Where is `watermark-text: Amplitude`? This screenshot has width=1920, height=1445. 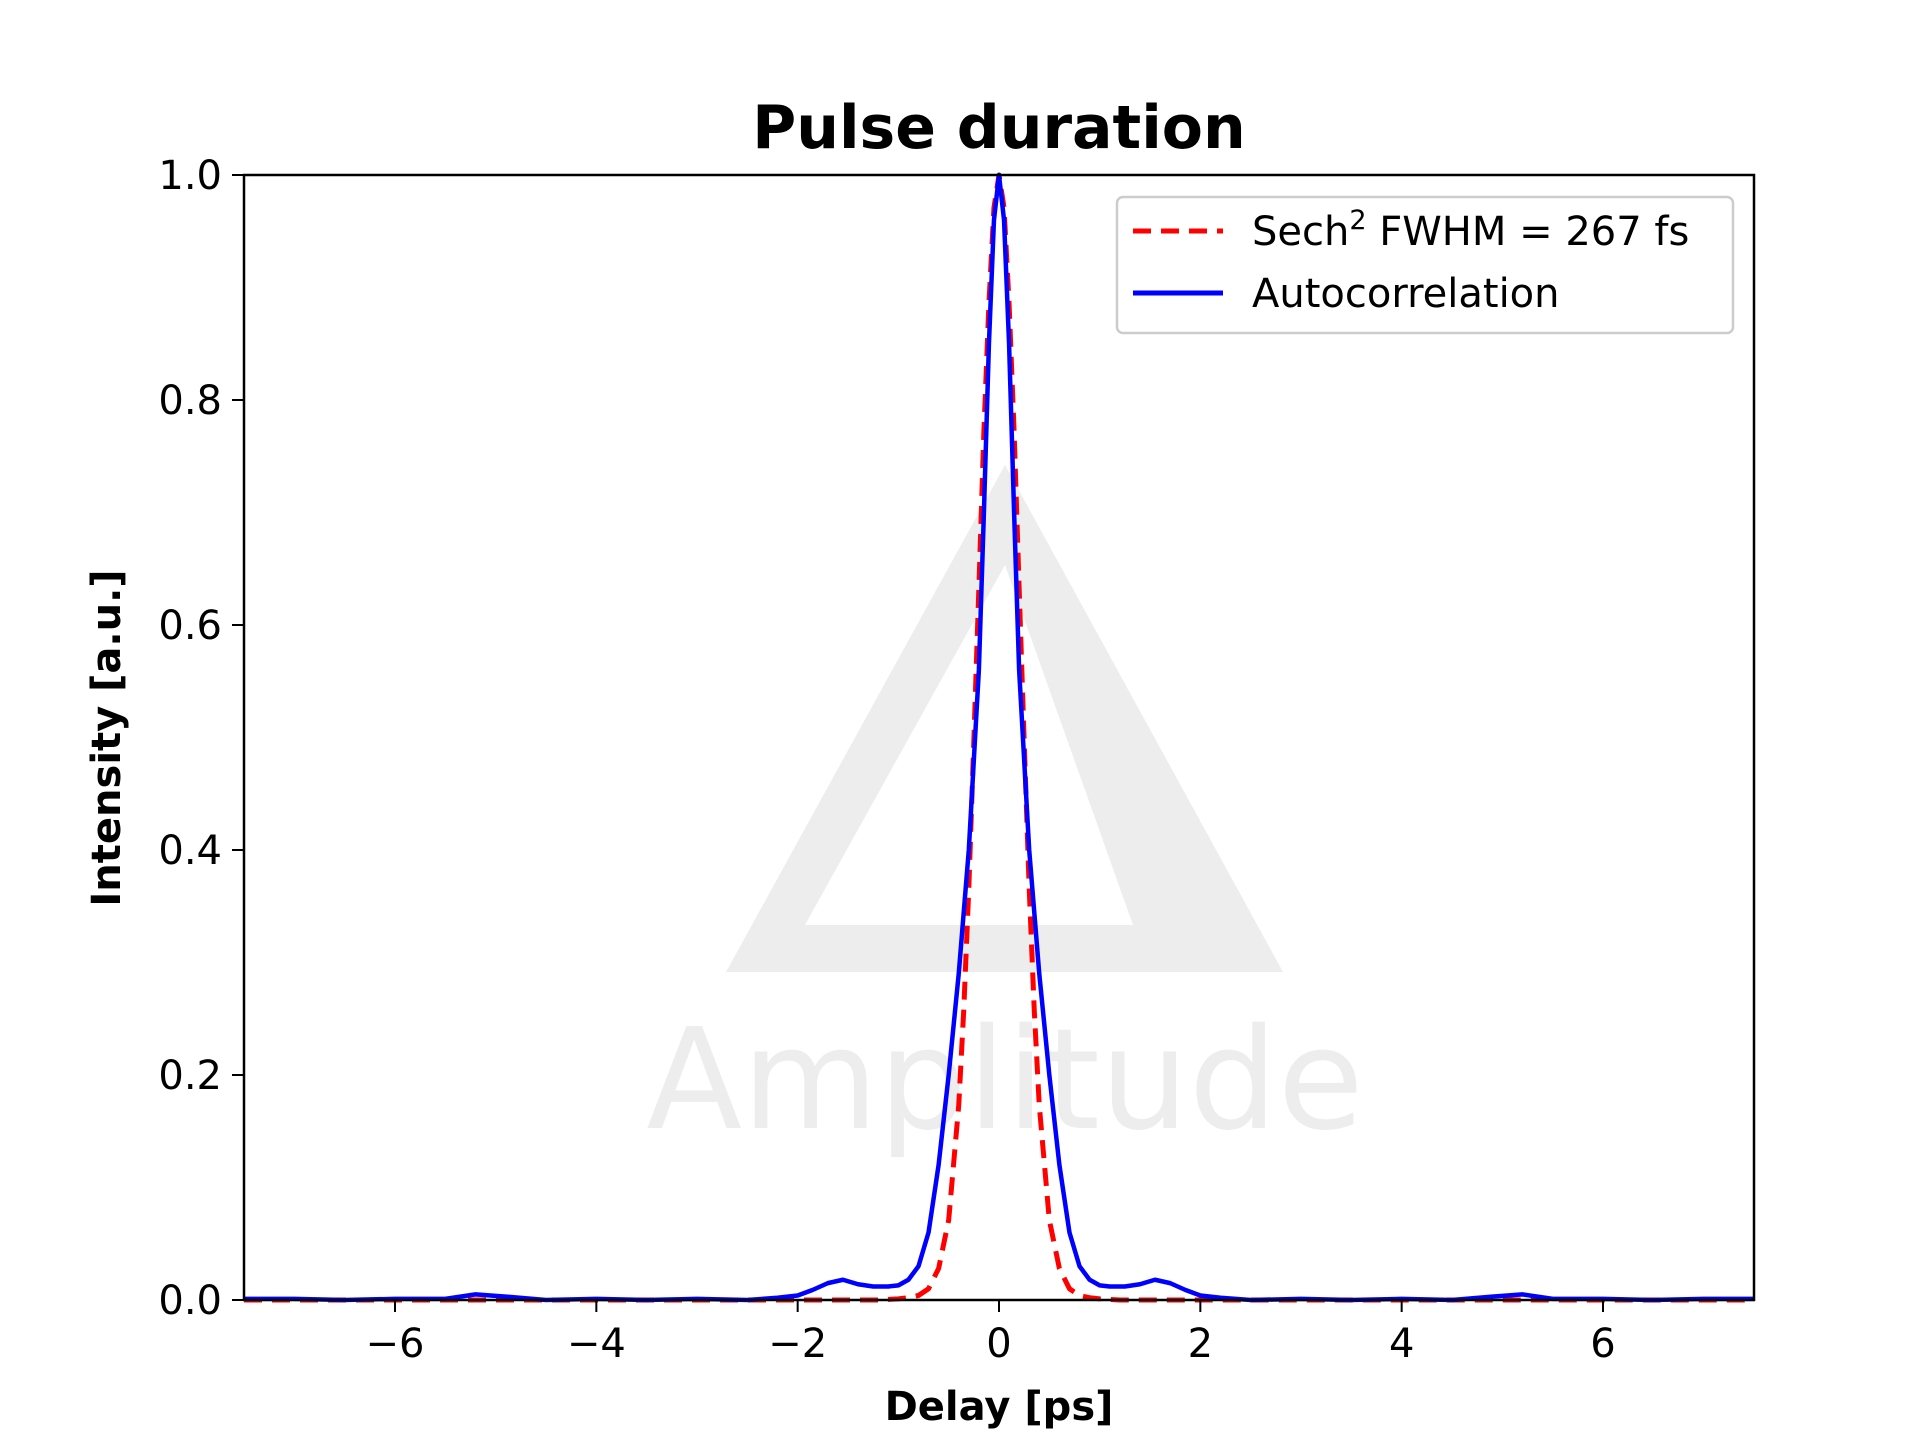 watermark-text: Amplitude is located at coordinates (1004, 1080).